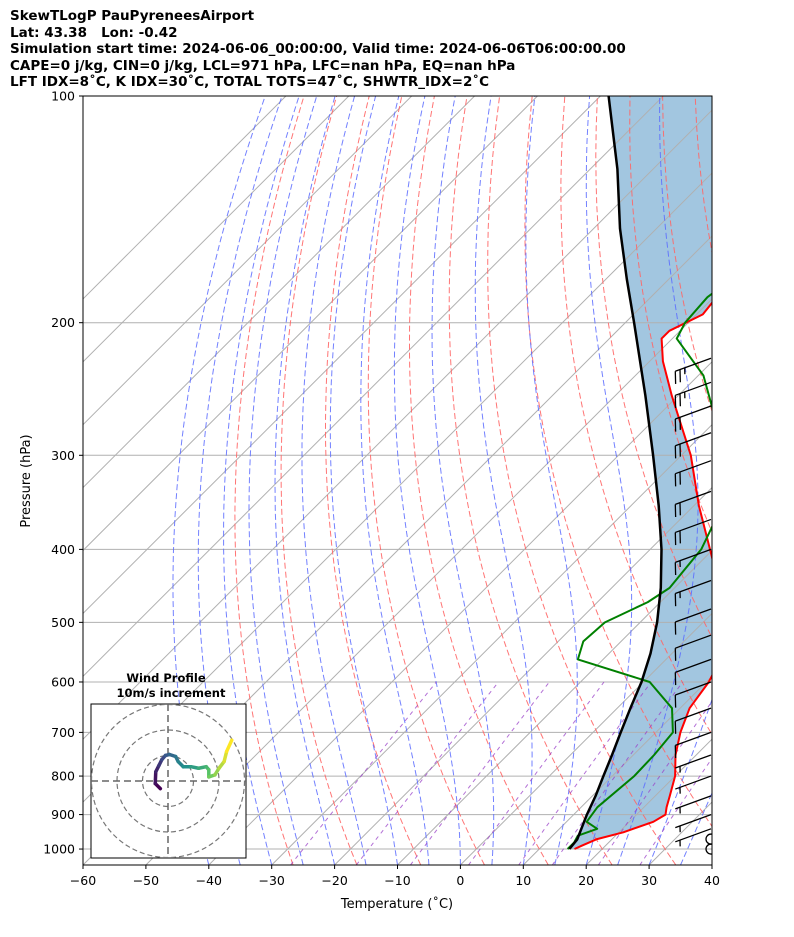 This screenshot has width=794, height=937. I want to click on y-tick-label: 300, so click(63, 455).